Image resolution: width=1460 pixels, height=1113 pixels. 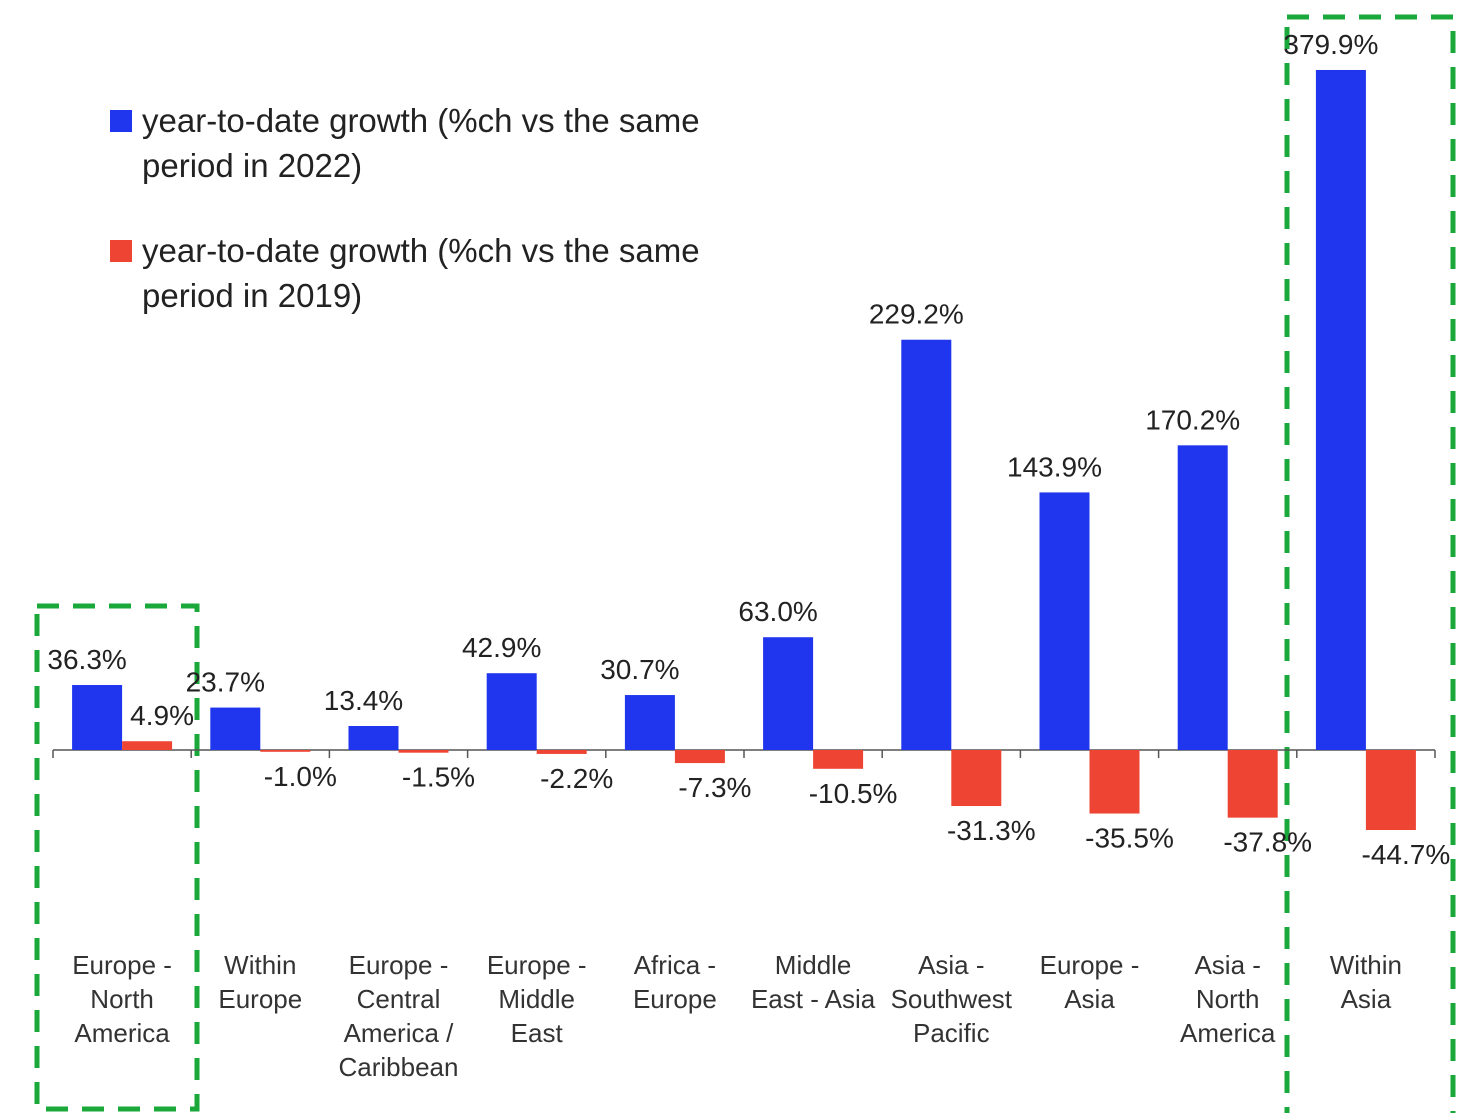 What do you see at coordinates (438, 777) in the screenshot?
I see `data-label: -1.5%` at bounding box center [438, 777].